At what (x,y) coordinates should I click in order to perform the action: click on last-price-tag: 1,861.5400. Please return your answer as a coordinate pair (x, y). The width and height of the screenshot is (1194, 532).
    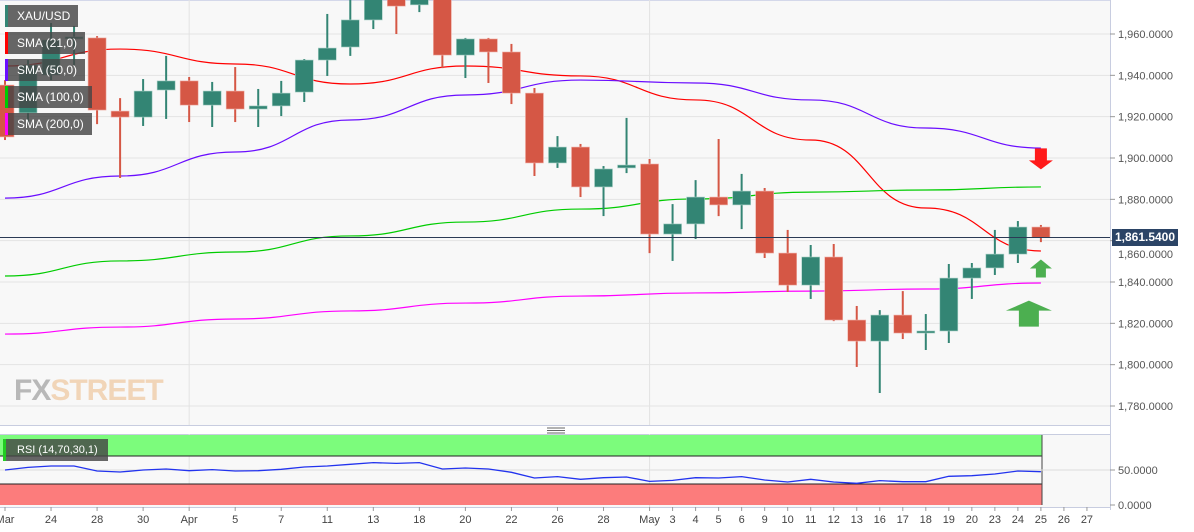
    Looking at the image, I should click on (1145, 237).